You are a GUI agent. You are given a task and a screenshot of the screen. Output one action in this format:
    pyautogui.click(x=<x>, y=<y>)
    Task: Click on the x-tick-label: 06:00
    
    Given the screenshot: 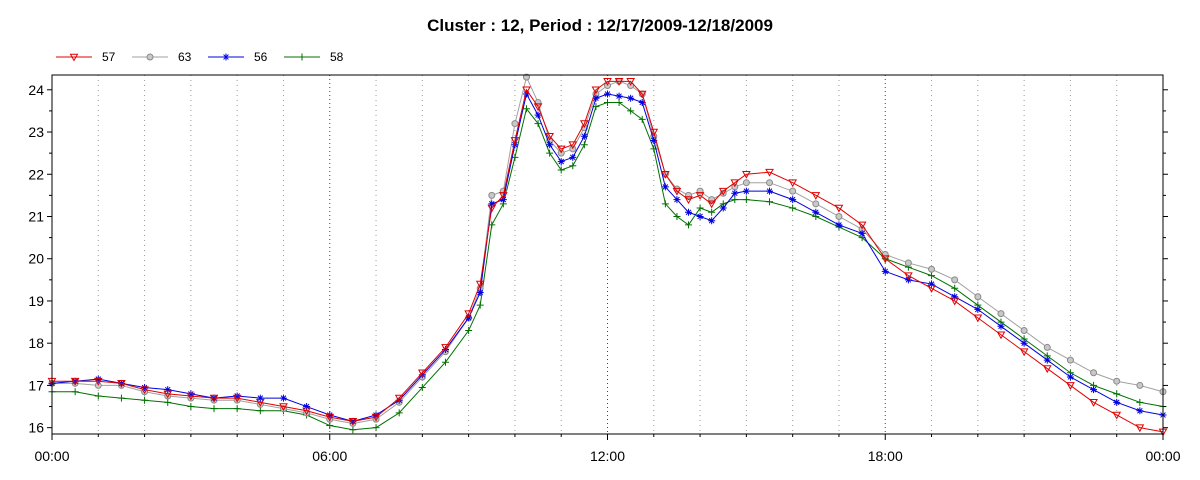 What is the action you would take?
    pyautogui.click(x=329, y=456)
    